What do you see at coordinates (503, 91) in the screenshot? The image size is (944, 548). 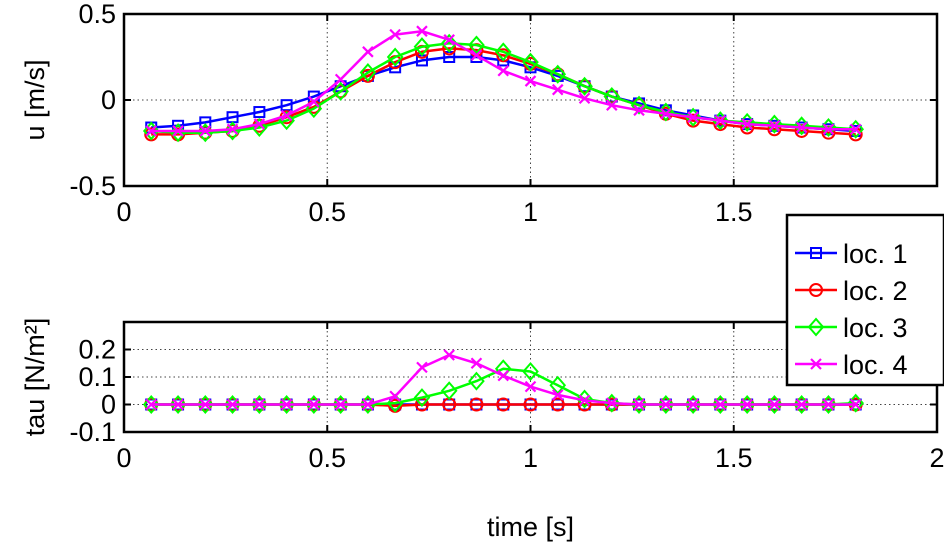 I see `series-line` at bounding box center [503, 91].